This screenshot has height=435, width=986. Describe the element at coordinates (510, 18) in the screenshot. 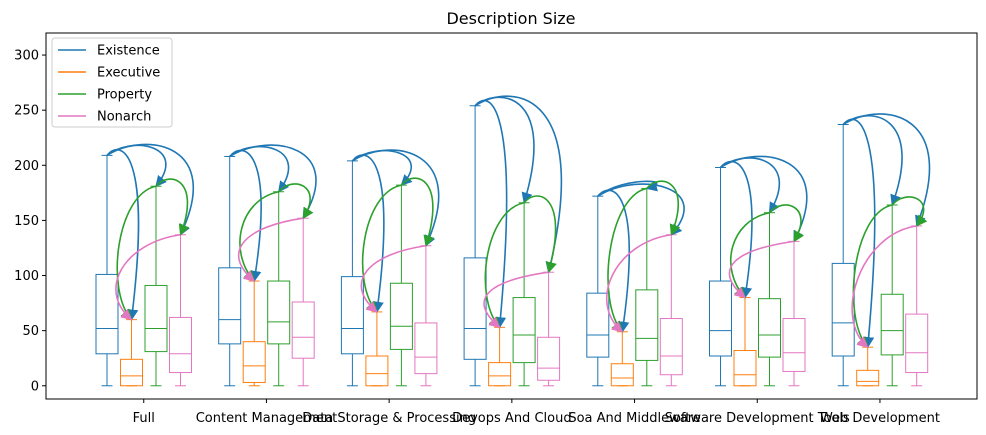

I see `chart-title: Description Size` at that location.